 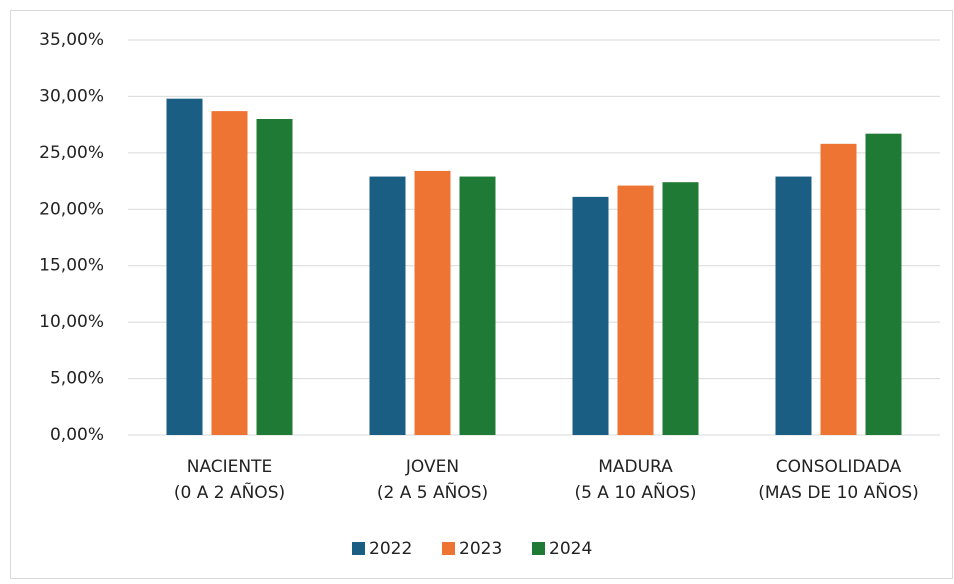 I want to click on legend-label: 2022, so click(x=390, y=549).